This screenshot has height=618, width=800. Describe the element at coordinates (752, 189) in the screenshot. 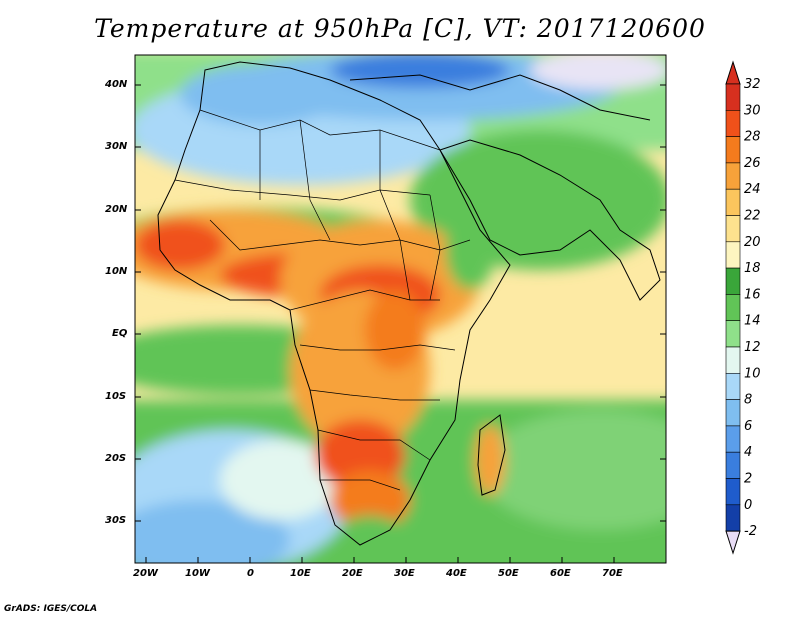

I see `colorbar-label: 24` at that location.